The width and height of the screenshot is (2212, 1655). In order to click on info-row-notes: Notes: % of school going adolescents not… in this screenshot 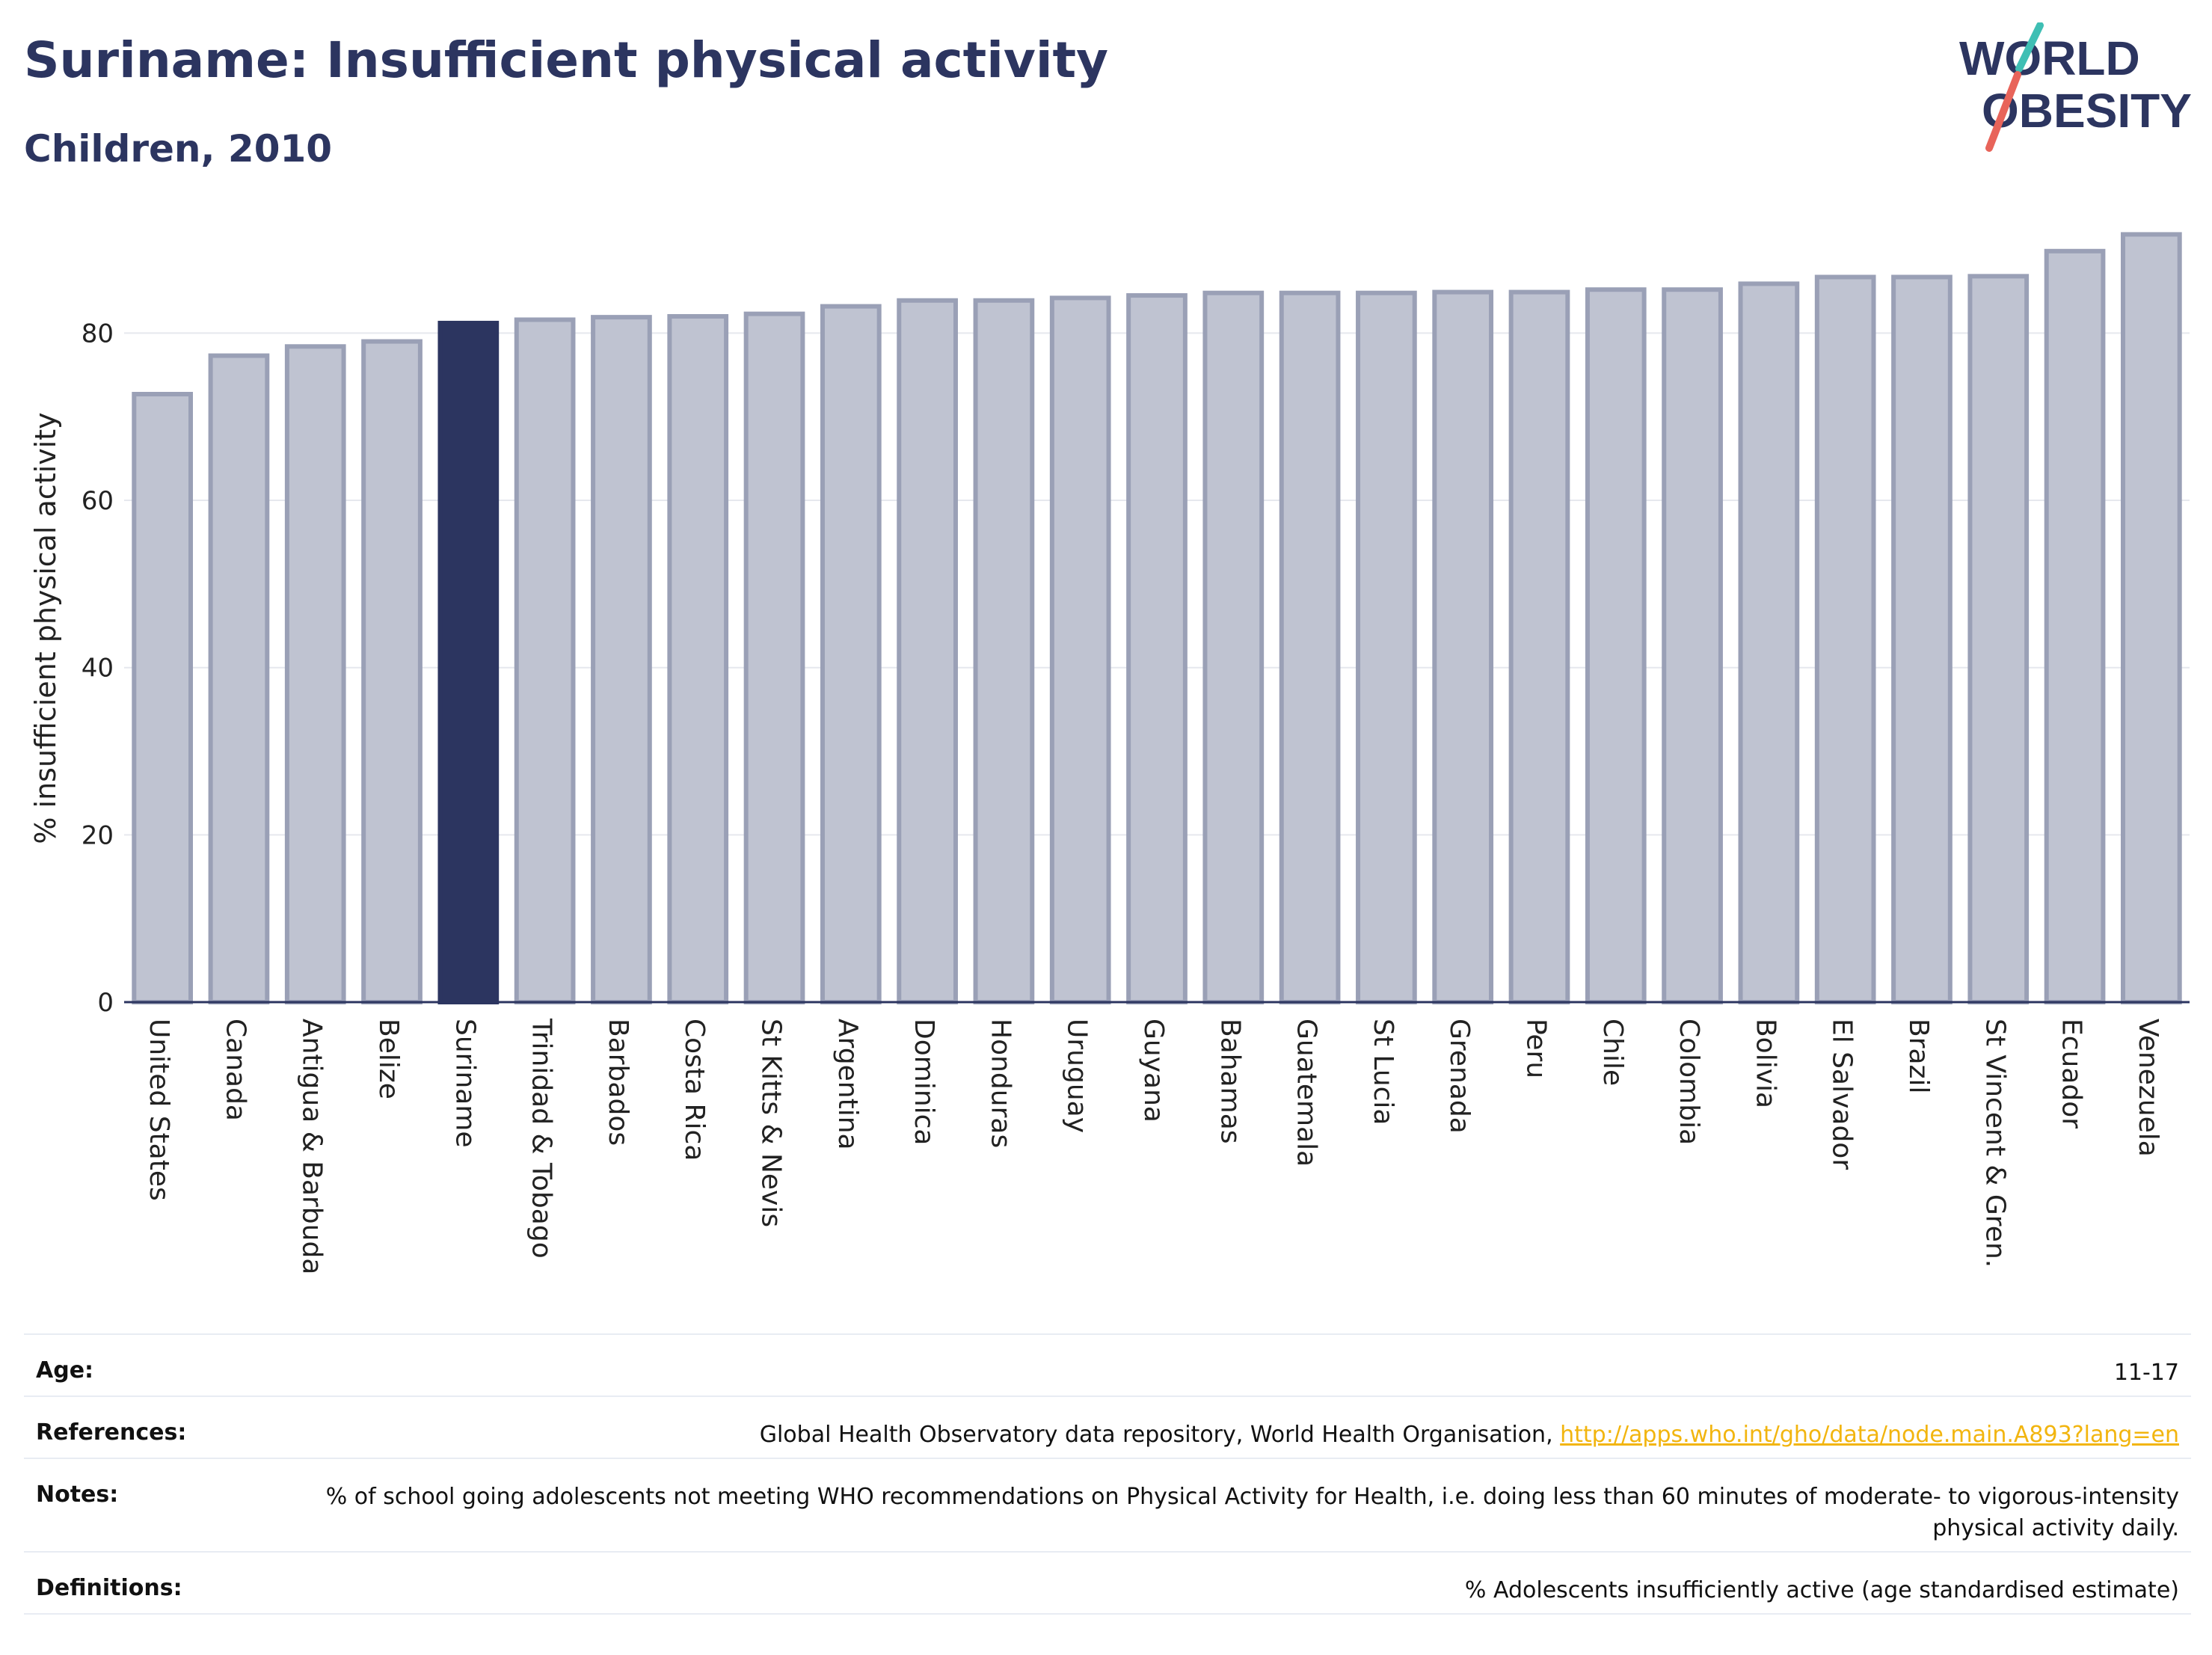, I will do `click(1107, 1506)`.